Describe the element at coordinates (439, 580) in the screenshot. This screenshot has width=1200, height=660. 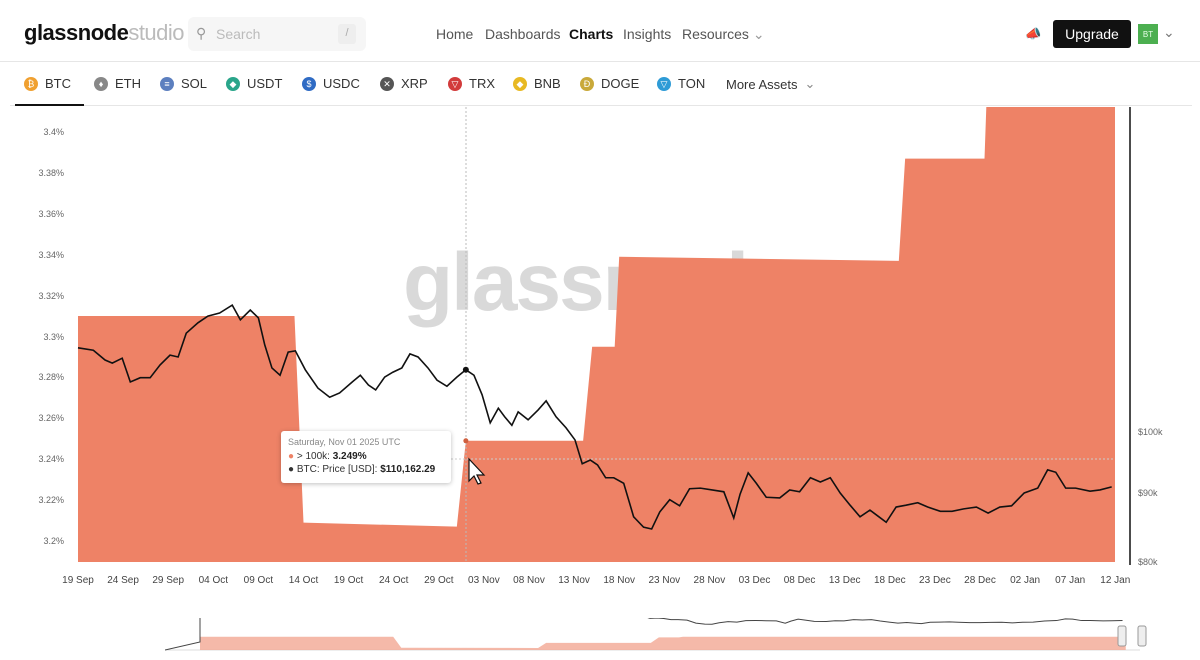
I see `x-tick-label: 29 Oct` at that location.